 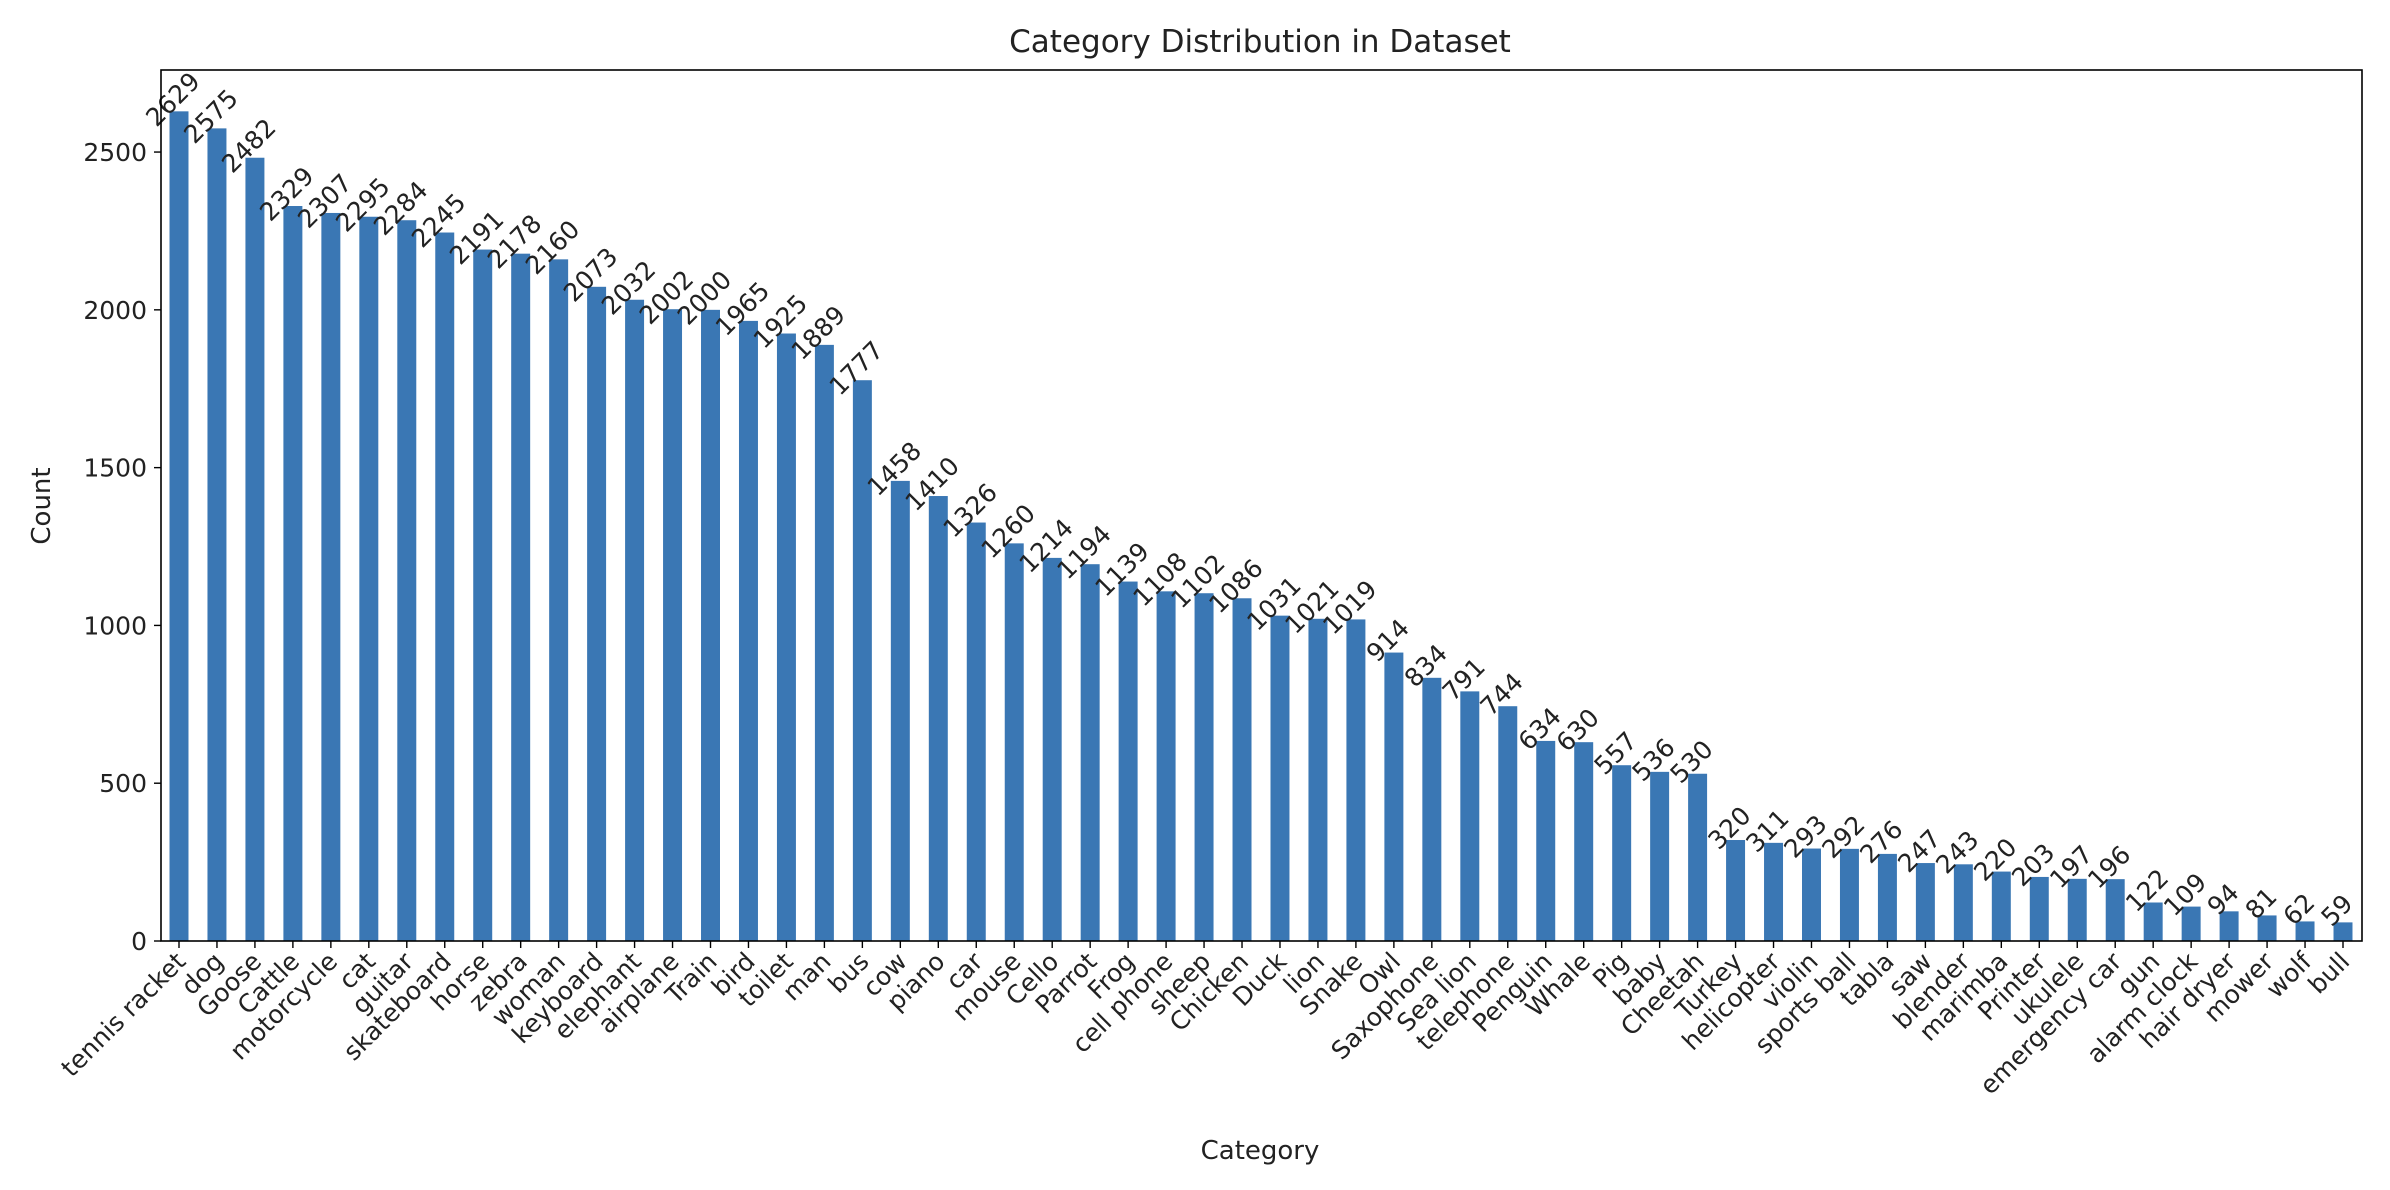 I want to click on y-tick-label: 1000, so click(x=115, y=625).